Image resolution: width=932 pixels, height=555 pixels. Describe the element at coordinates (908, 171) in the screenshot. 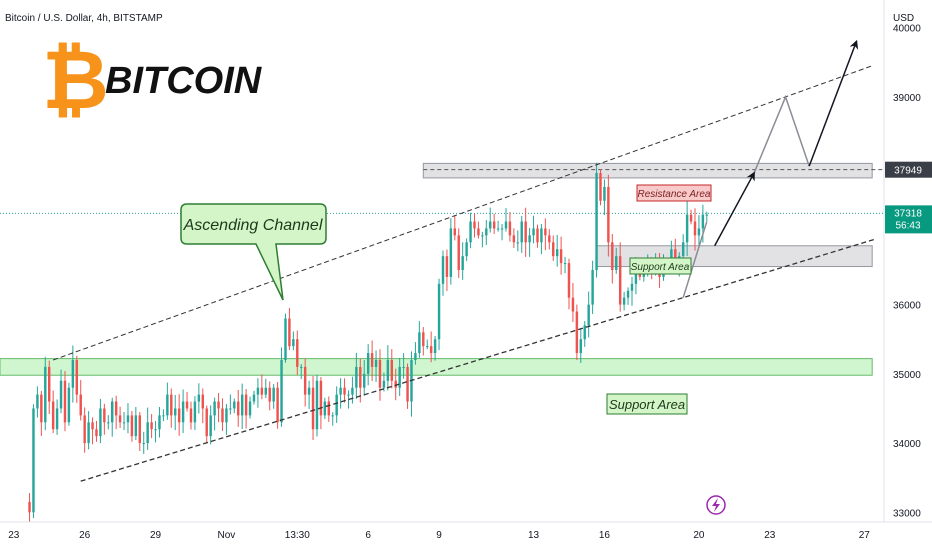

I see `resistance-price-value: 37949` at that location.